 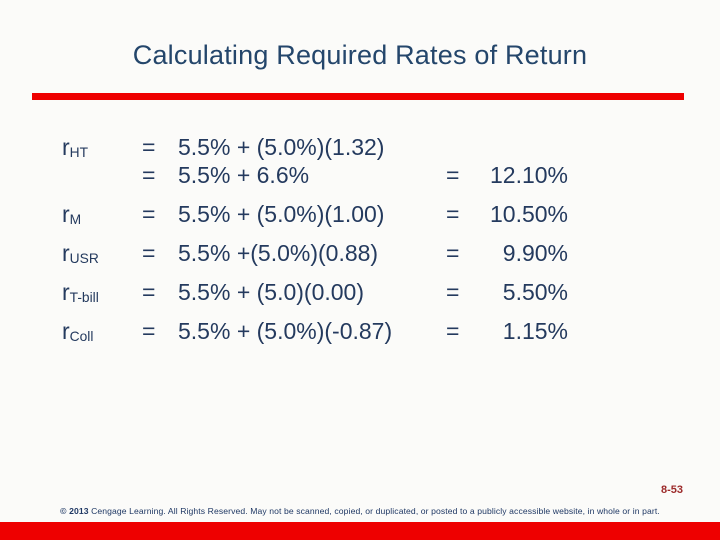 I want to click on equation-result: 10.50%, so click(x=528, y=214).